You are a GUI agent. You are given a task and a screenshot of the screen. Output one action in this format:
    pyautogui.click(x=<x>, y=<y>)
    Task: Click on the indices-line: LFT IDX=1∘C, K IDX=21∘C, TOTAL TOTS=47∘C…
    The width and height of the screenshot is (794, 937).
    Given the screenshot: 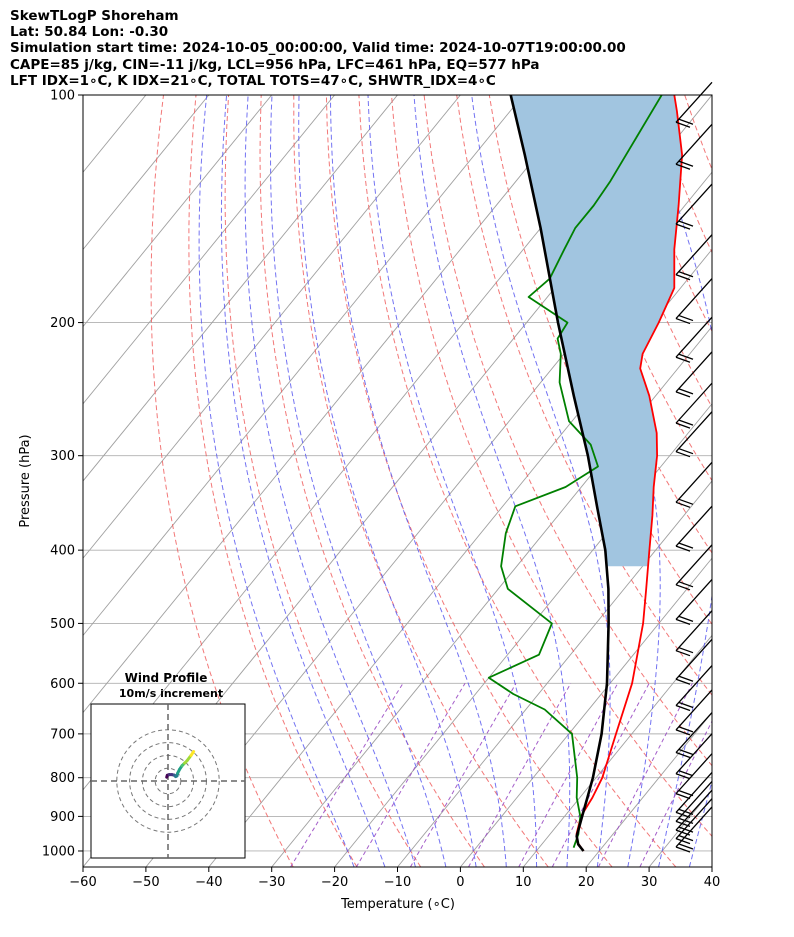 What is the action you would take?
    pyautogui.click(x=253, y=81)
    